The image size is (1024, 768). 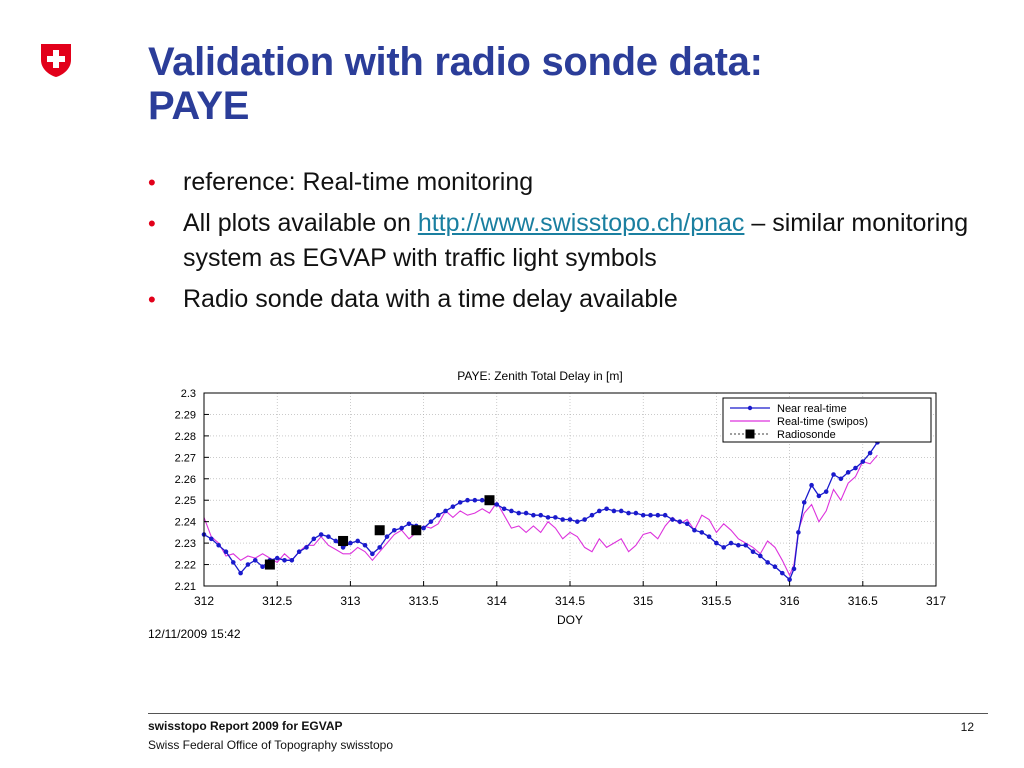 I want to click on legend-label-radiosonde: Radiosonde, so click(x=806, y=435).